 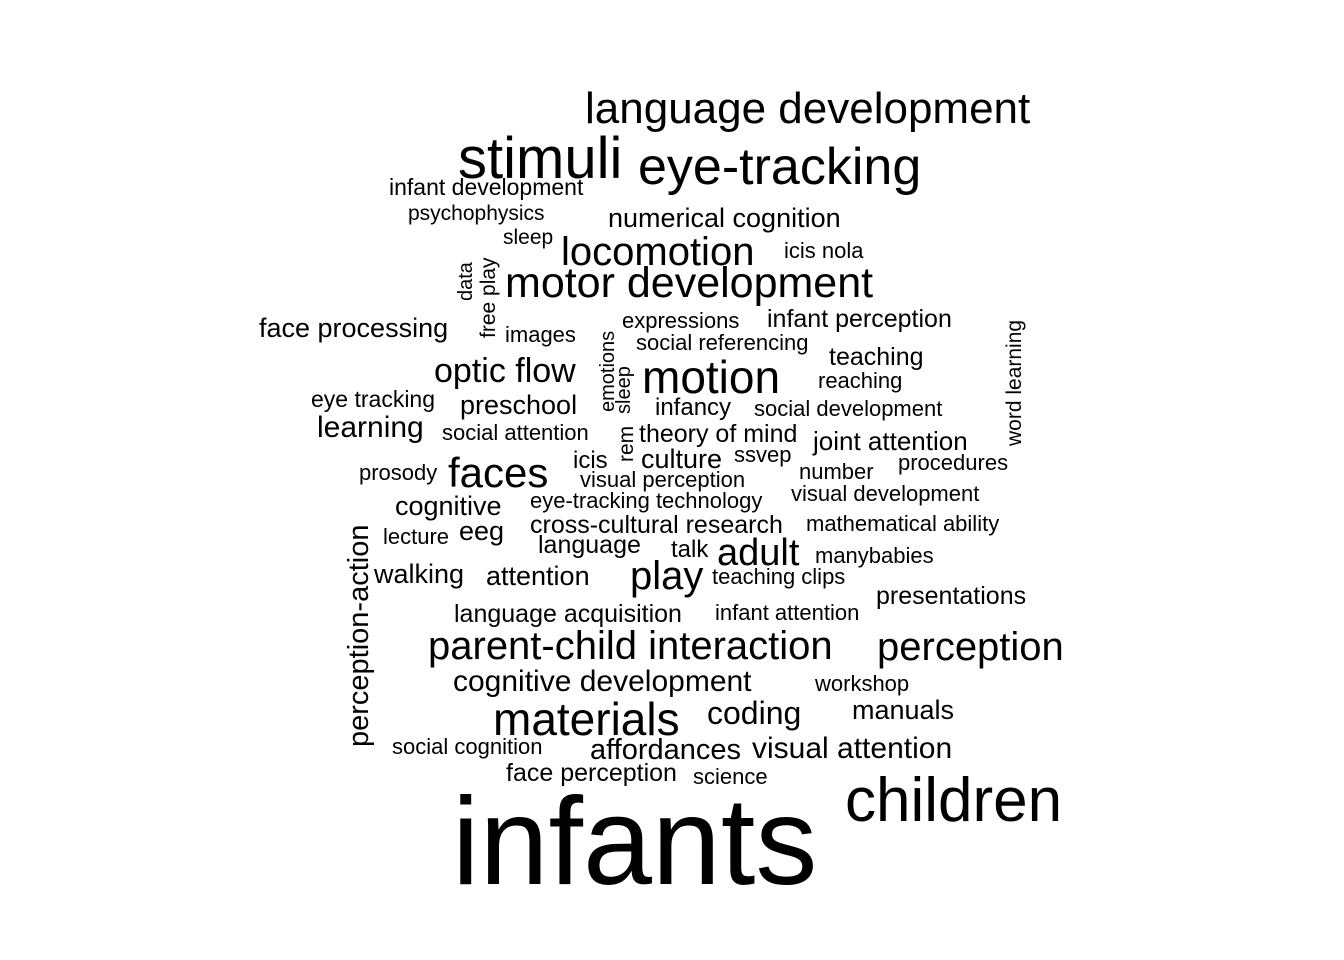 What do you see at coordinates (540, 334) in the screenshot?
I see `word-images: images` at bounding box center [540, 334].